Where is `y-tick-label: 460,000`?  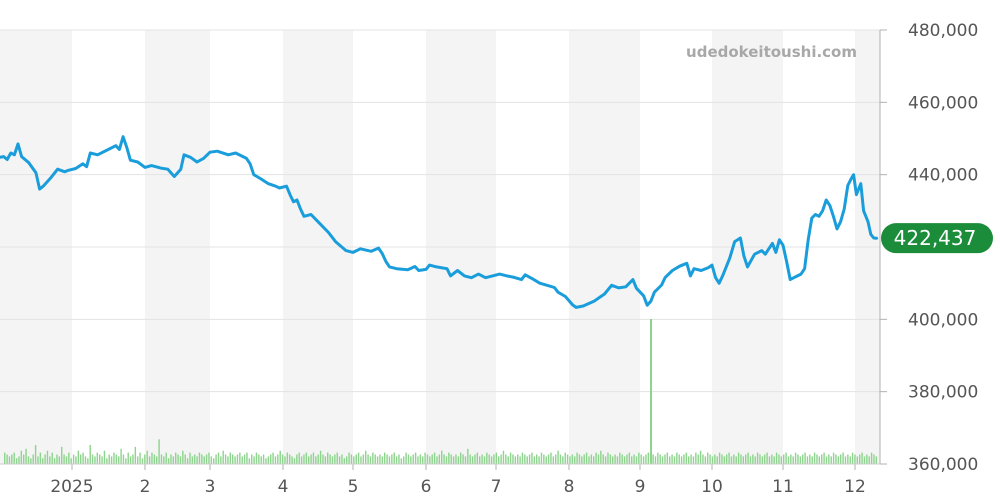
y-tick-label: 460,000 is located at coordinates (943, 103).